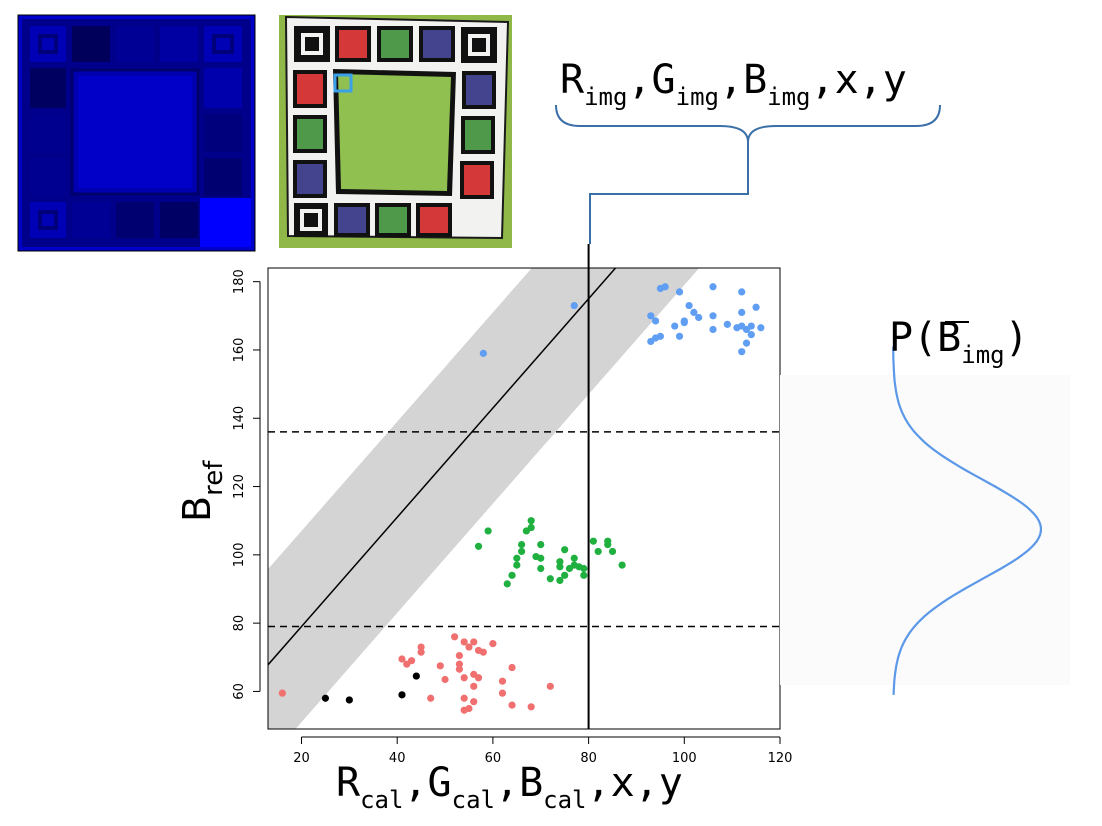 This screenshot has height=826, width=1102. What do you see at coordinates (136, 133) in the screenshot?
I see `blue-calibration-tile` at bounding box center [136, 133].